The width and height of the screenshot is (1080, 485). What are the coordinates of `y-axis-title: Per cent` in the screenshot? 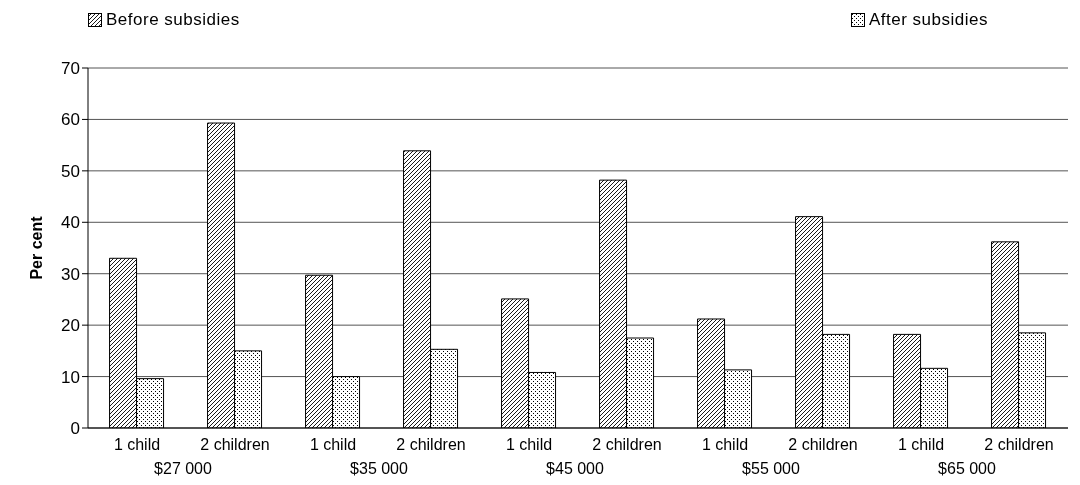 It's located at (36, 247).